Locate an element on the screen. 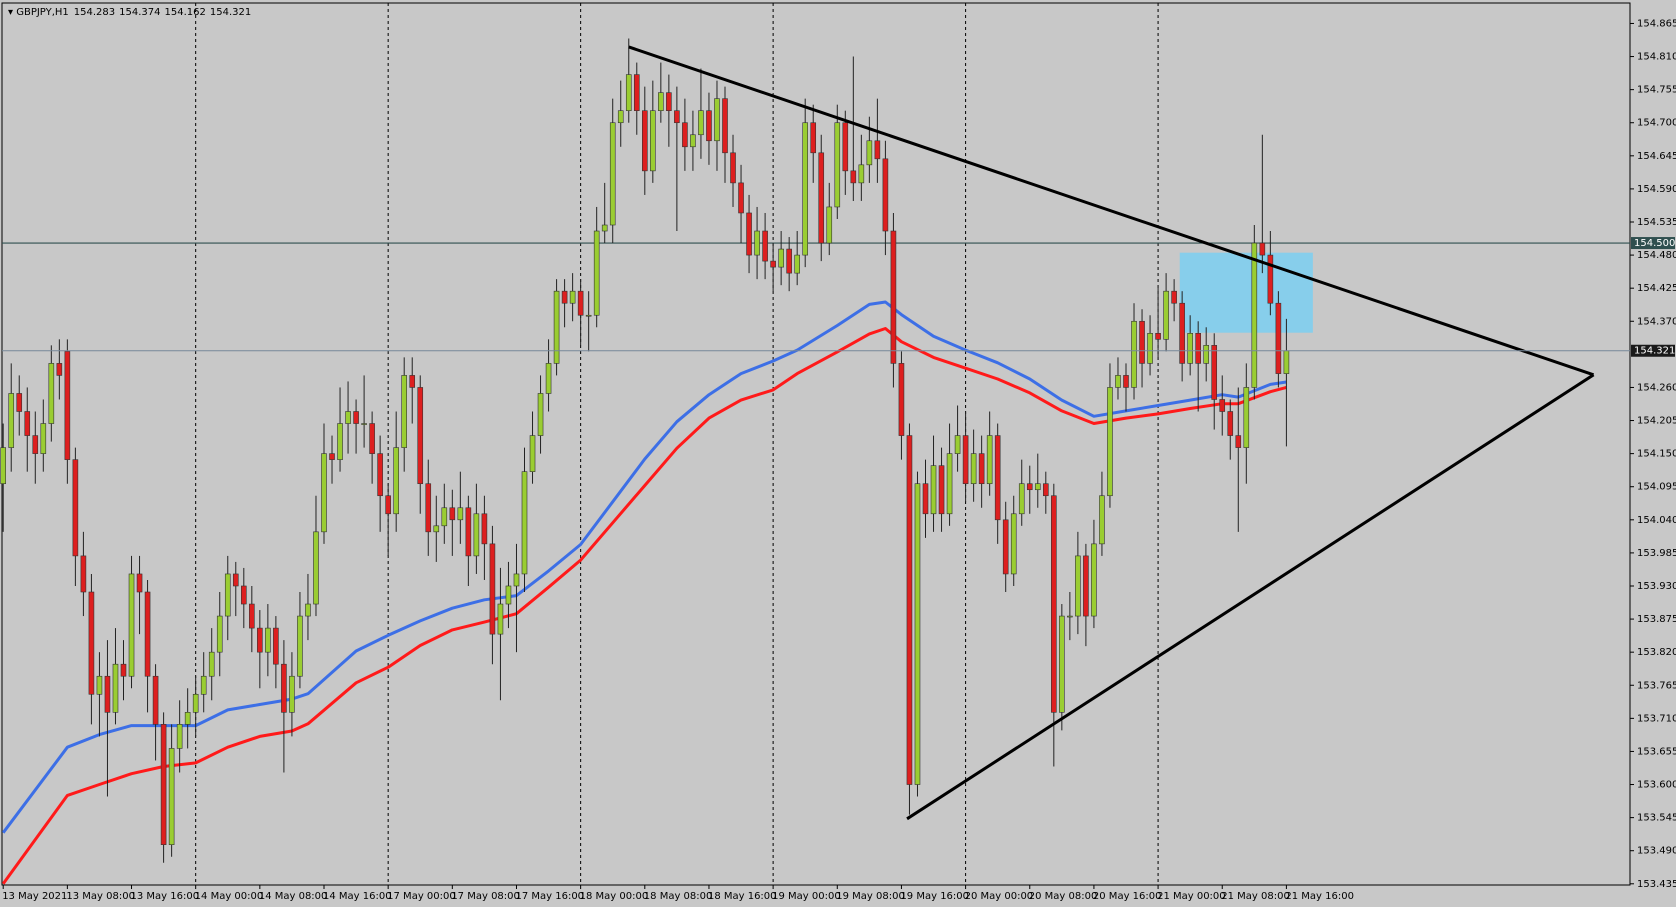  x-tick-label: 20 May 00:00 is located at coordinates (999, 896).